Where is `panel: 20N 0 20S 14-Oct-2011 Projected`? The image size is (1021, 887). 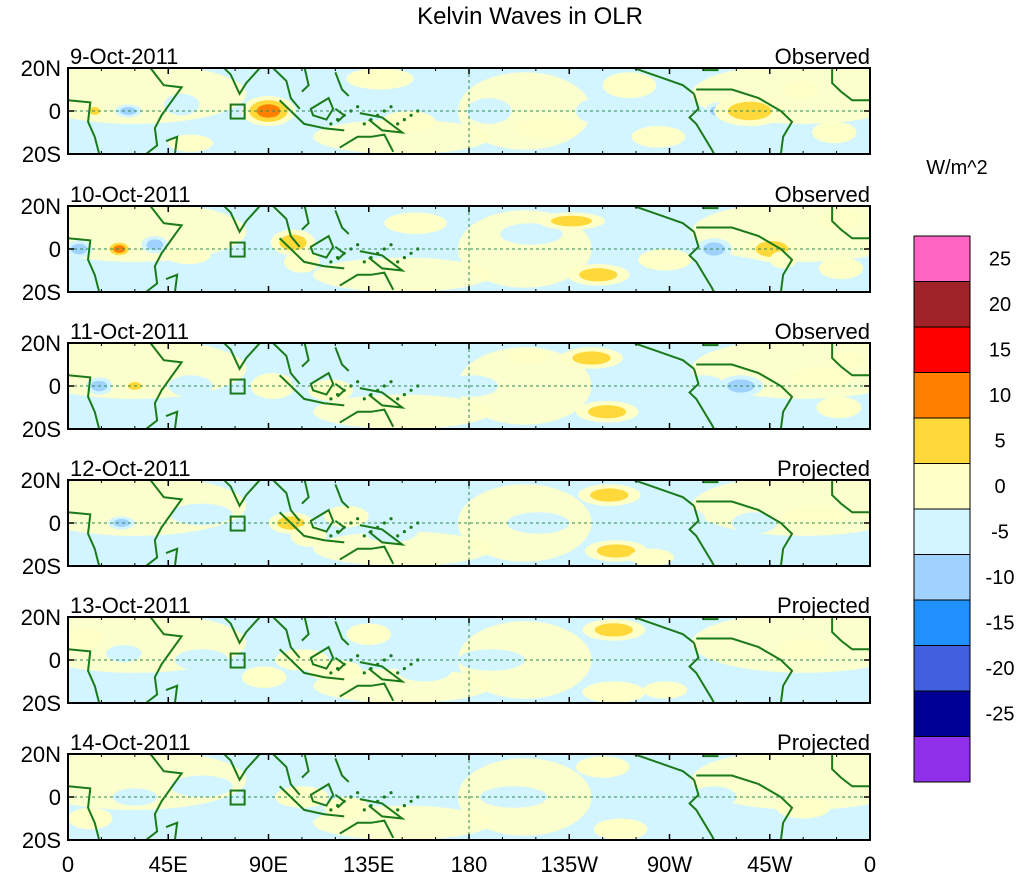 panel: 20N 0 20S 14-Oct-2011 Projected is located at coordinates (446, 791).